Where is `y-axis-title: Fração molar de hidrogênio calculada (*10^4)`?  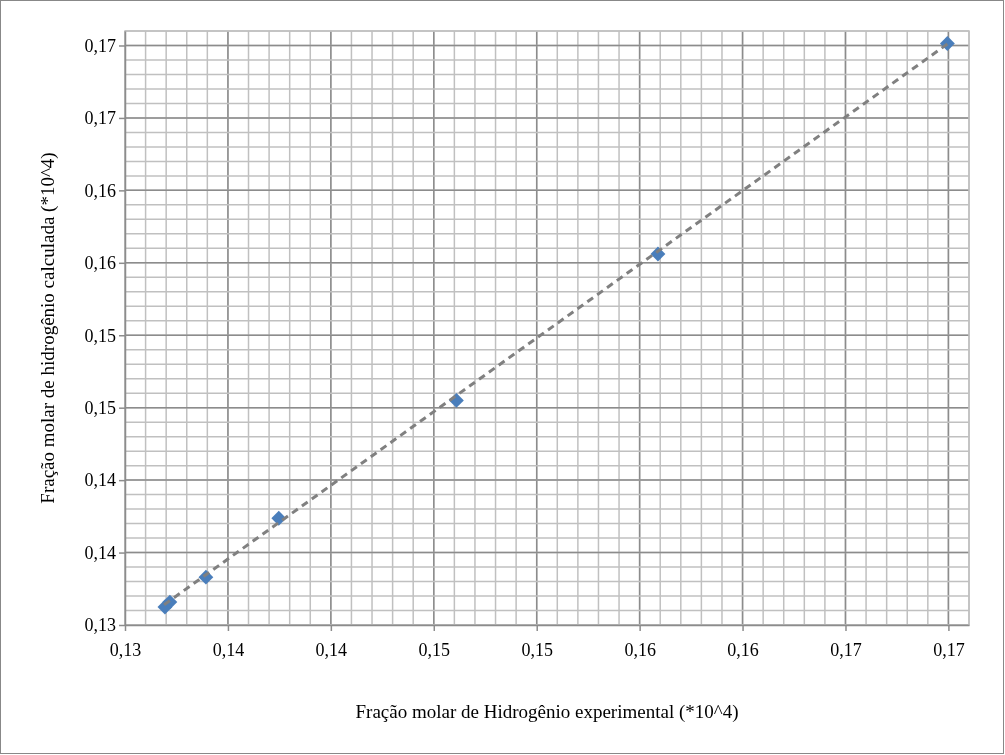 y-axis-title: Fração molar de hidrogênio calculada (*10^4) is located at coordinates (48, 328).